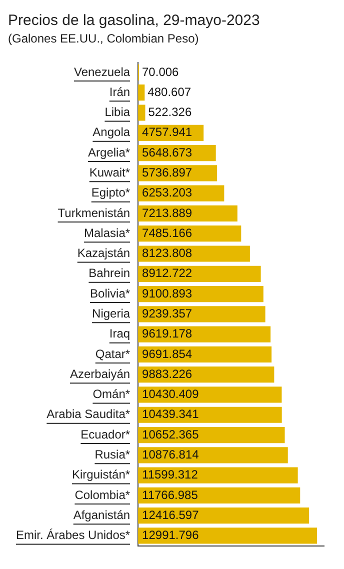  What do you see at coordinates (102, 71) in the screenshot?
I see `y-tick-label: Venezuela` at bounding box center [102, 71].